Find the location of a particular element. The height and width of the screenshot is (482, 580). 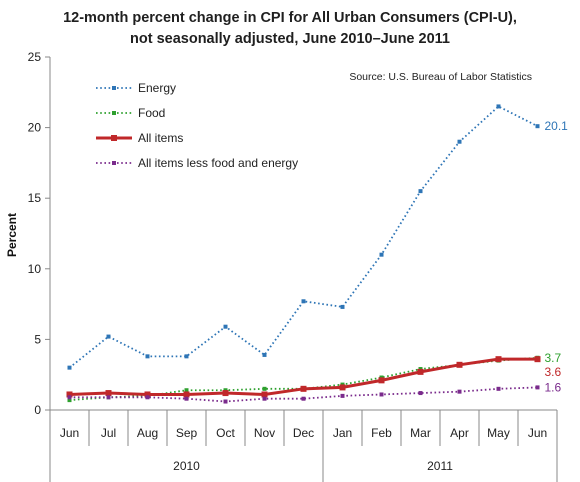

x-tick-label: Aug is located at coordinates (147, 433).